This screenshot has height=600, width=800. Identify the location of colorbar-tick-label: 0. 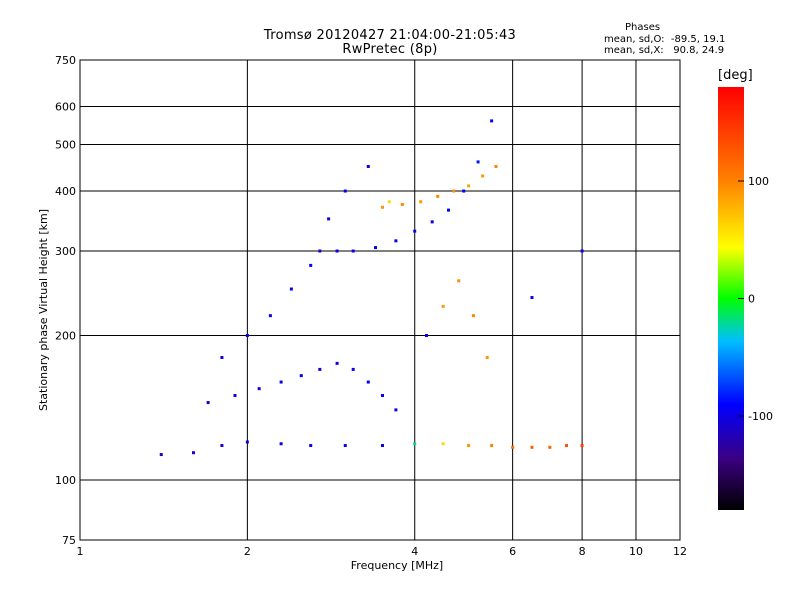
(751, 299).